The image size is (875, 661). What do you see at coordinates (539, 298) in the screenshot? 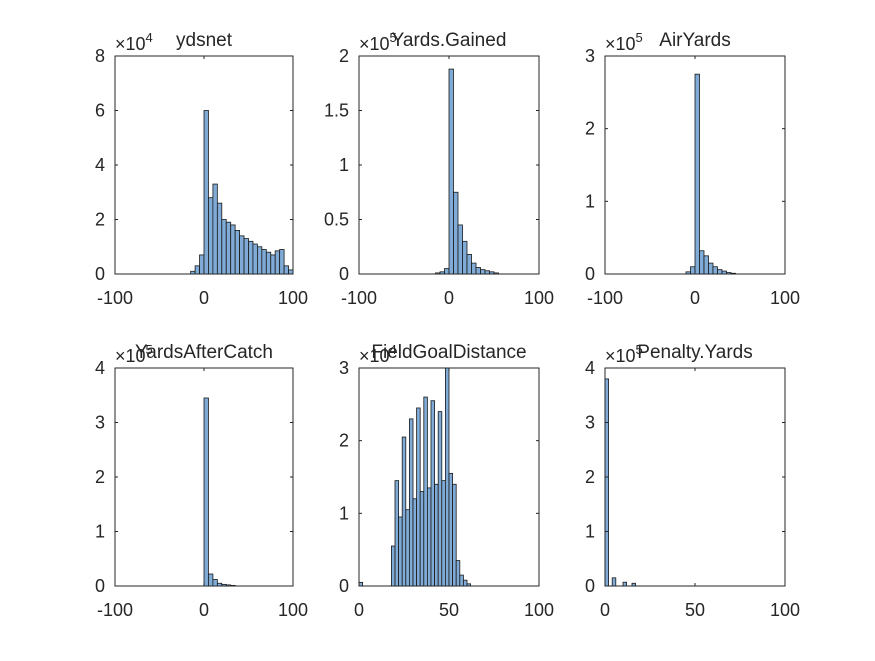
I see `x-tick-label: 100` at bounding box center [539, 298].